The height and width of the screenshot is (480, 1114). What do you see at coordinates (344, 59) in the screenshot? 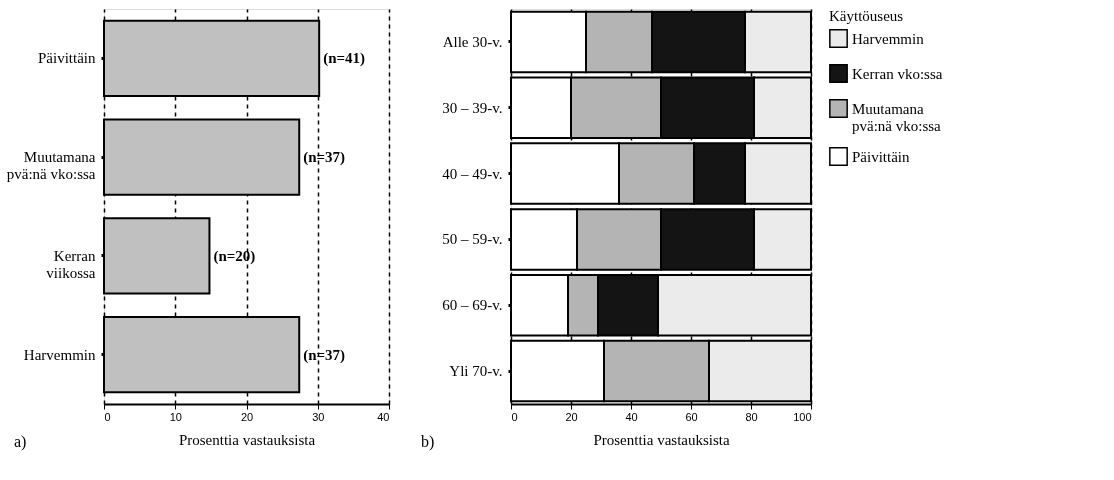
I see `annotation: (n=41)` at bounding box center [344, 59].